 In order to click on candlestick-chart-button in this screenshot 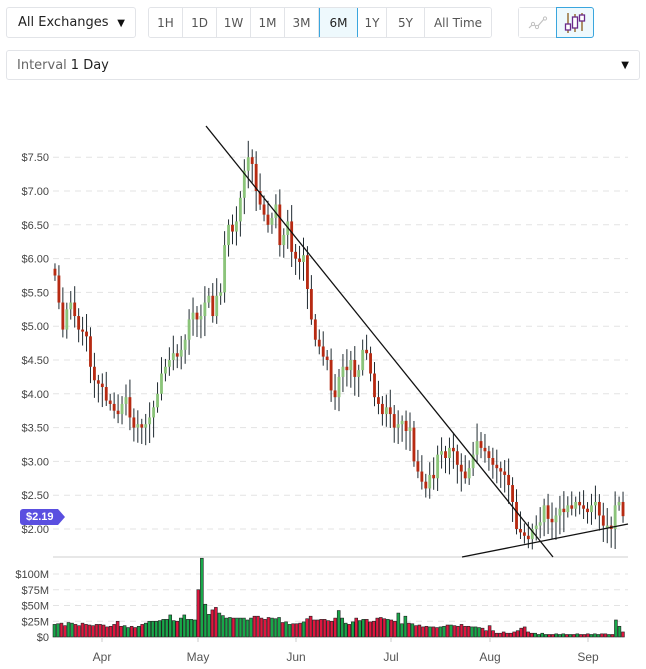, I will do `click(575, 22)`.